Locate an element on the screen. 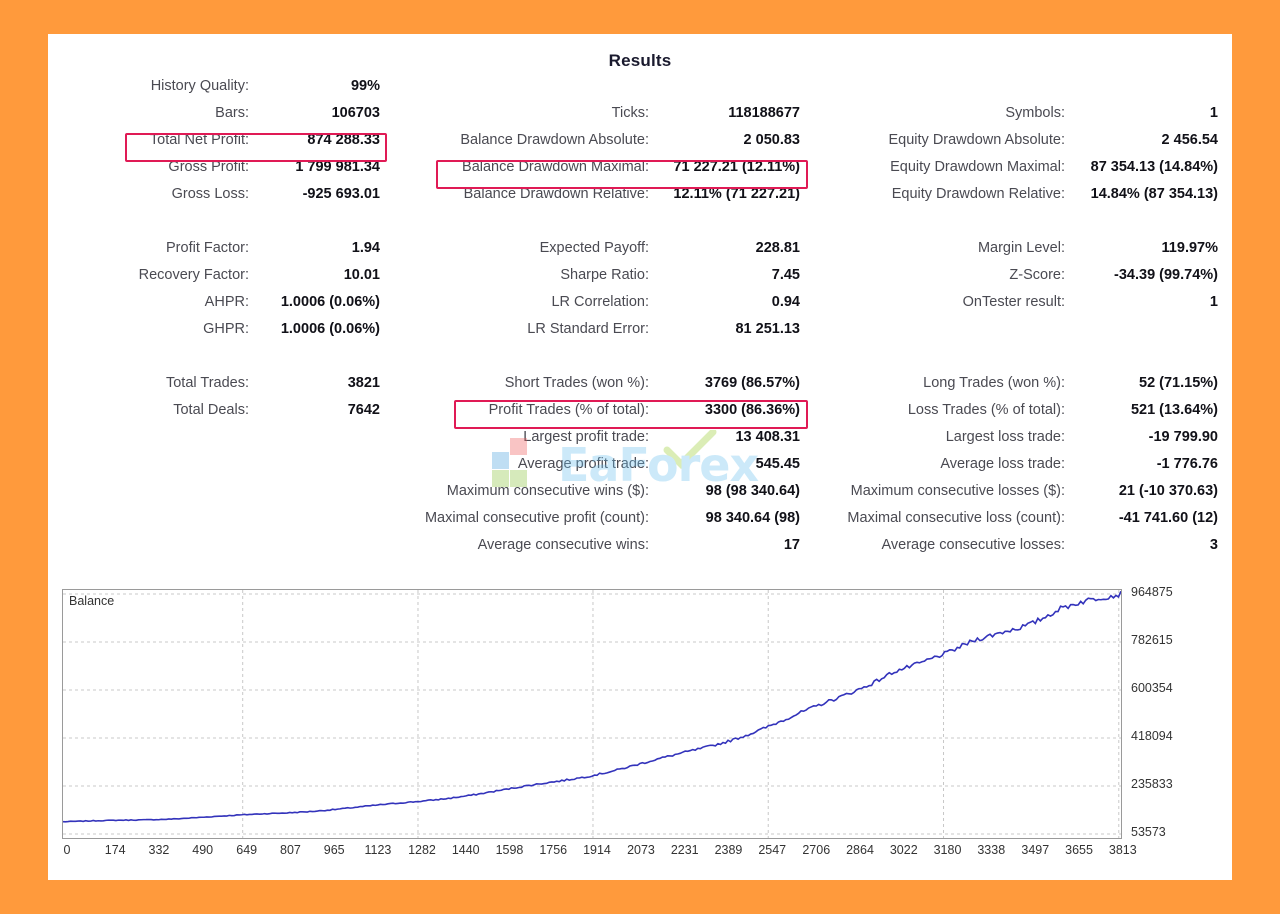 The image size is (1280, 914). stat-value: 0.94 is located at coordinates (785, 302).